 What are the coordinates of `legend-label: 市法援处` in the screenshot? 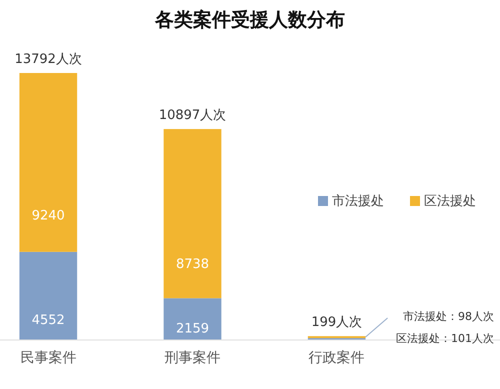 It's located at (358, 201).